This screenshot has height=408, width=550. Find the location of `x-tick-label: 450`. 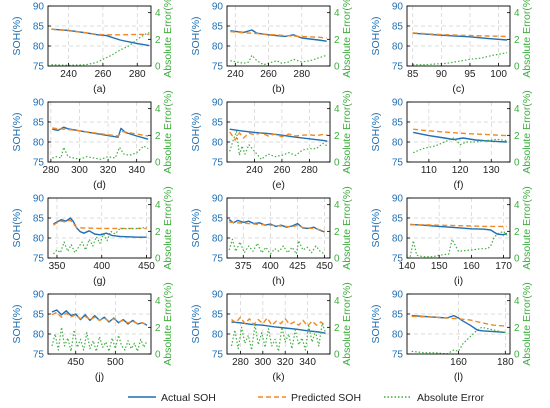

x-tick-label: 450 is located at coordinates (75, 362).